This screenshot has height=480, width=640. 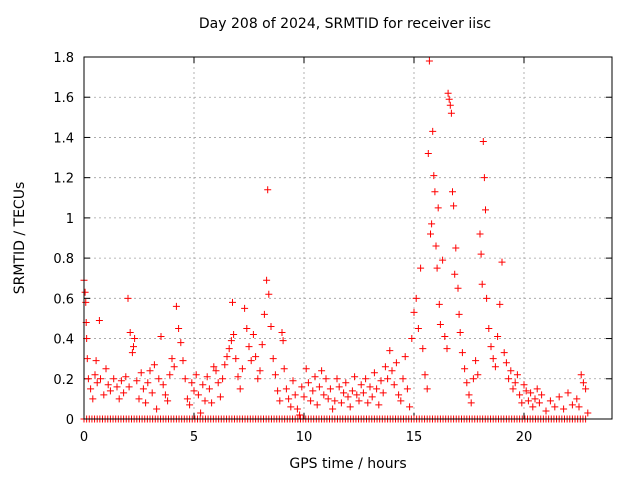 What do you see at coordinates (63, 259) in the screenshot?
I see `y-tick-label: 0.8` at bounding box center [63, 259].